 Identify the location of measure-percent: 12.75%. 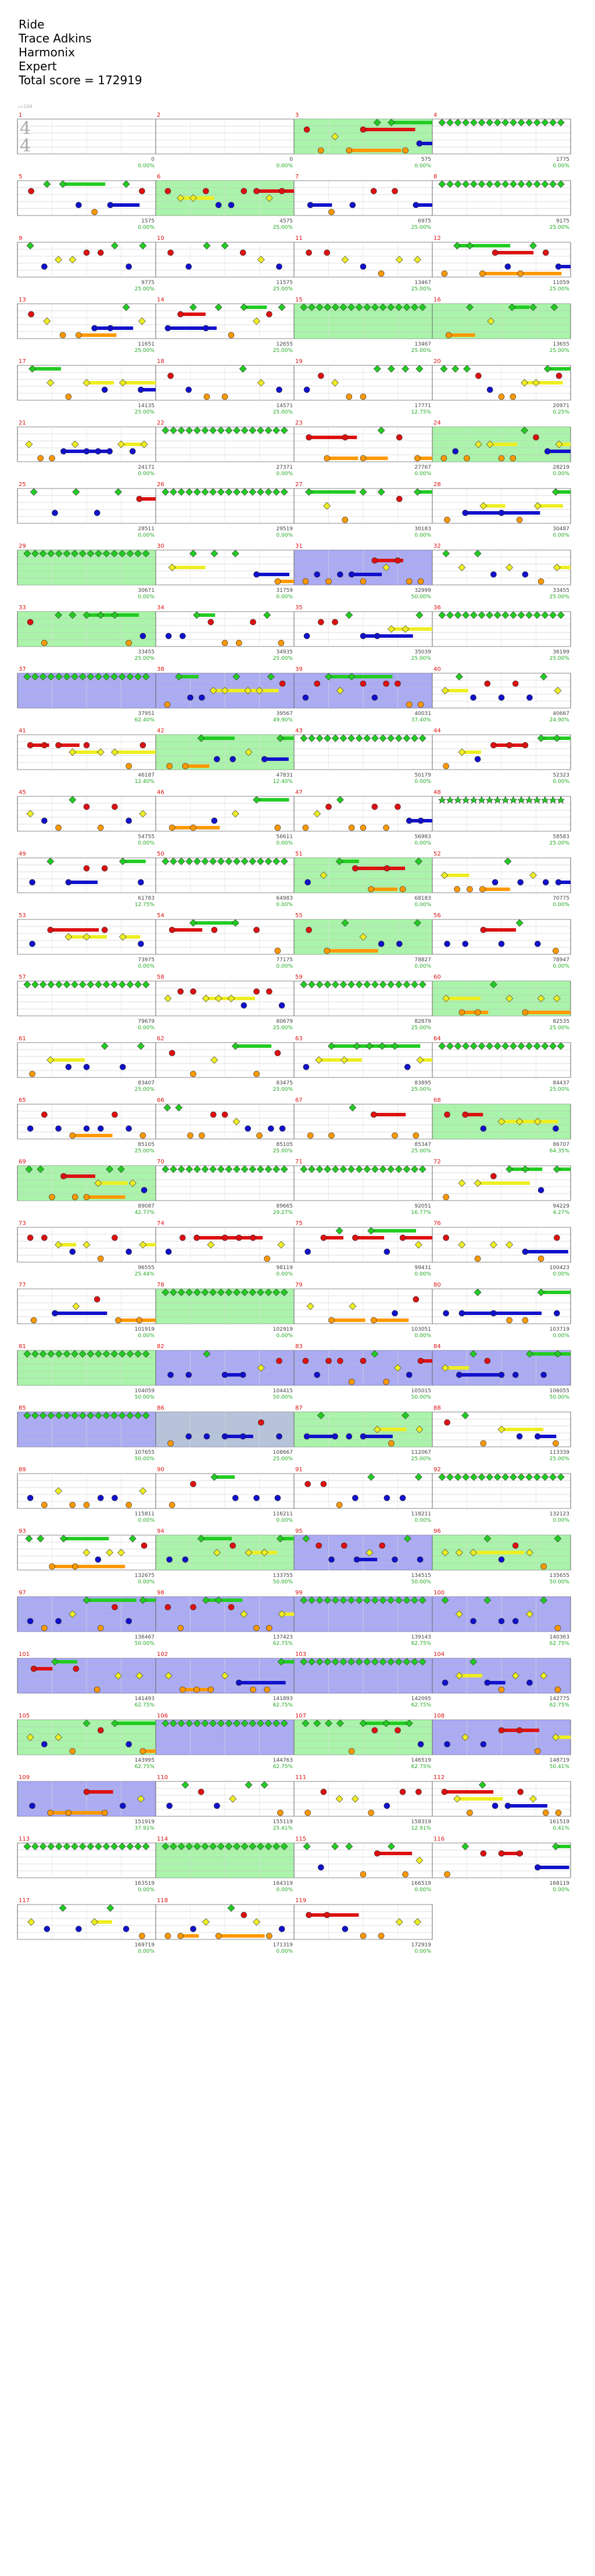
(145, 905).